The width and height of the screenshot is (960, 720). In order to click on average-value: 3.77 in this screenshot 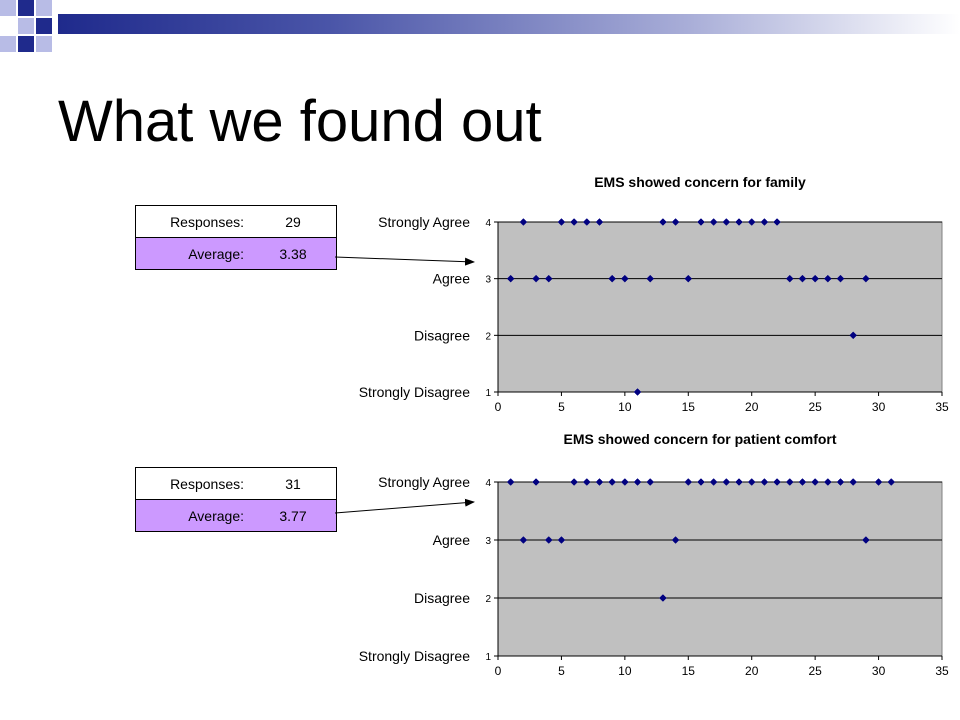, I will do `click(293, 515)`.